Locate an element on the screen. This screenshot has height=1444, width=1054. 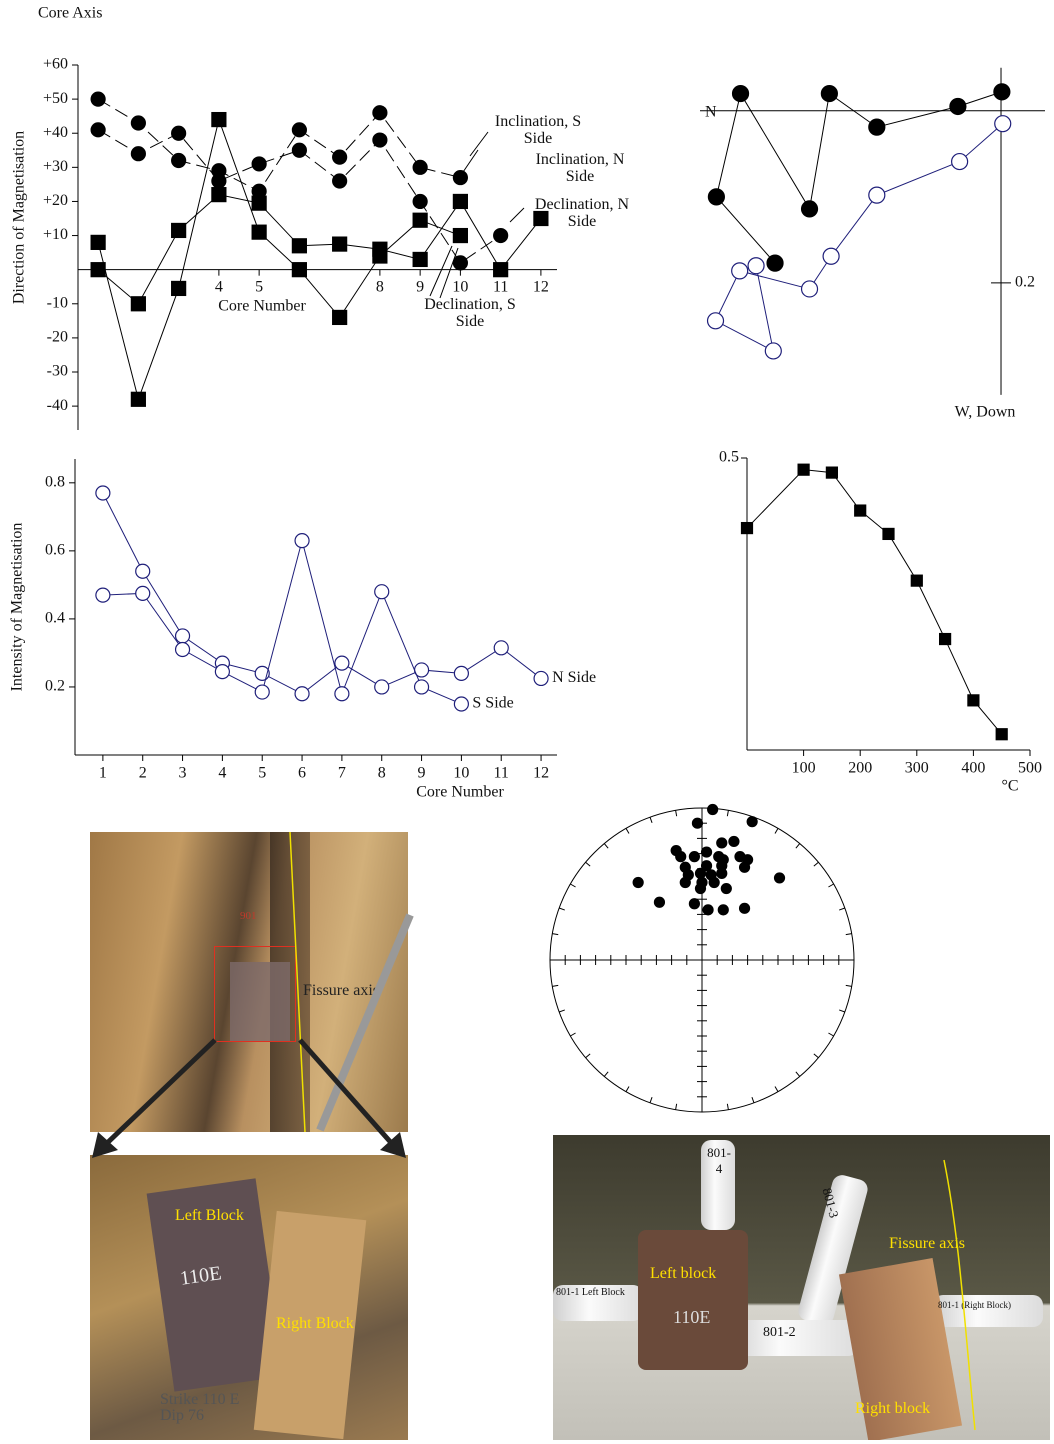
y-axis-label: Intensity of Magnetisation is located at coordinates (17, 607).